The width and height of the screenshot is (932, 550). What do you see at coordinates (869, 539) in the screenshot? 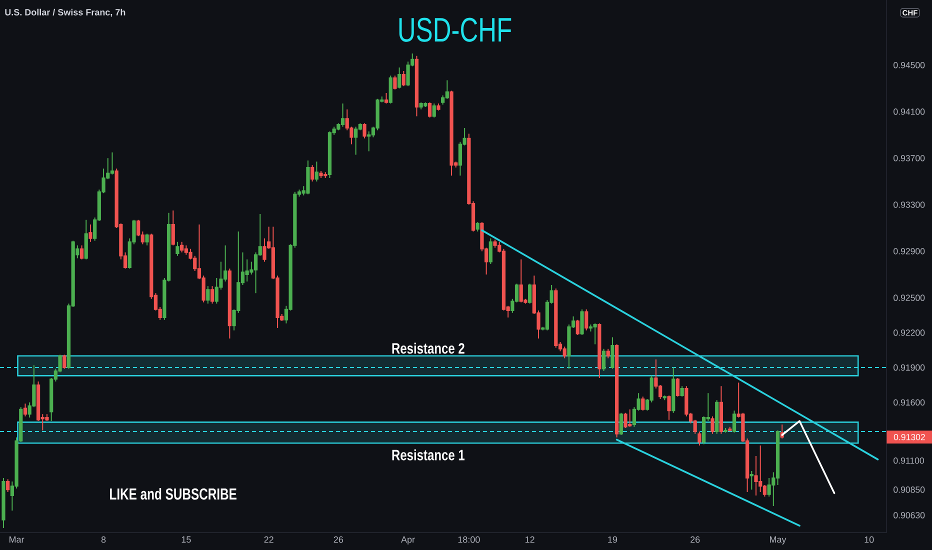
I see `x-tick-label: 10` at bounding box center [869, 539].